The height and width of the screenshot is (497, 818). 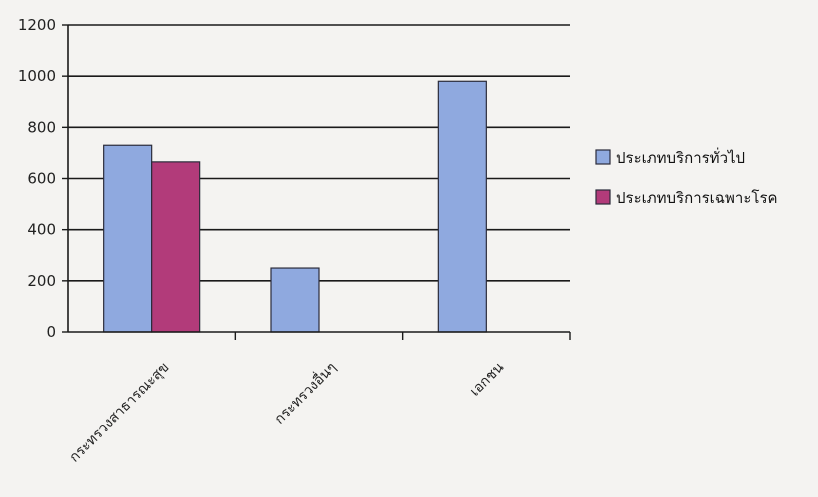 I want to click on y-tick-label: 400, so click(x=41, y=230).